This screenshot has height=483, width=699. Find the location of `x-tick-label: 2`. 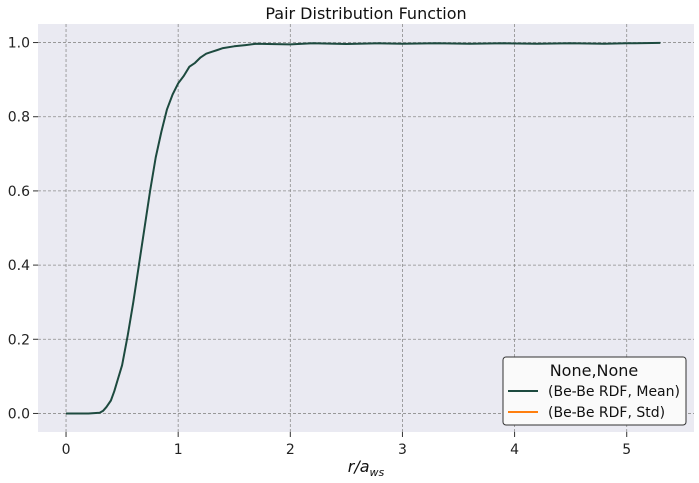

x-tick-label: 2 is located at coordinates (290, 450).